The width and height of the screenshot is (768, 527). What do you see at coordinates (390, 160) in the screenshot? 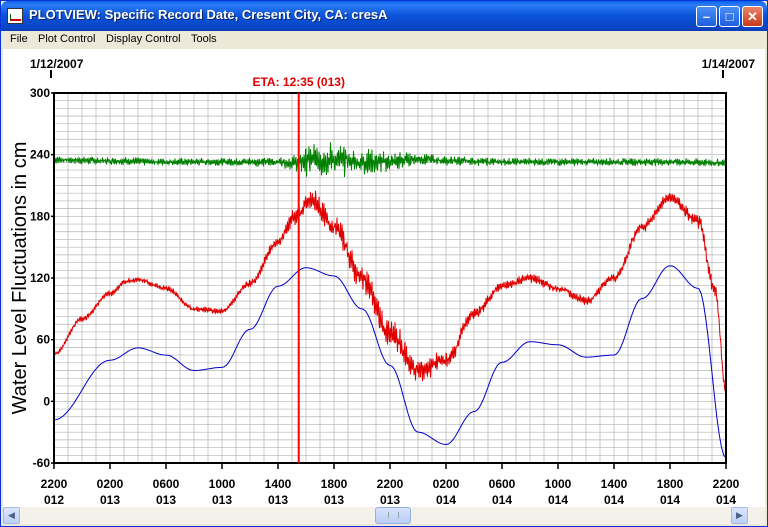
I see `series-green` at bounding box center [390, 160].